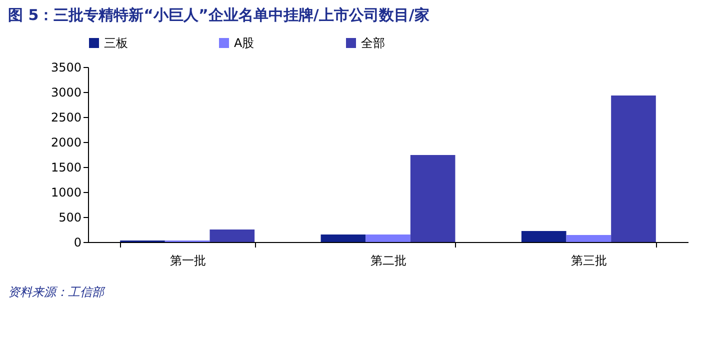  What do you see at coordinates (188, 261) in the screenshot?
I see `x-tick-label: 第一批` at bounding box center [188, 261].